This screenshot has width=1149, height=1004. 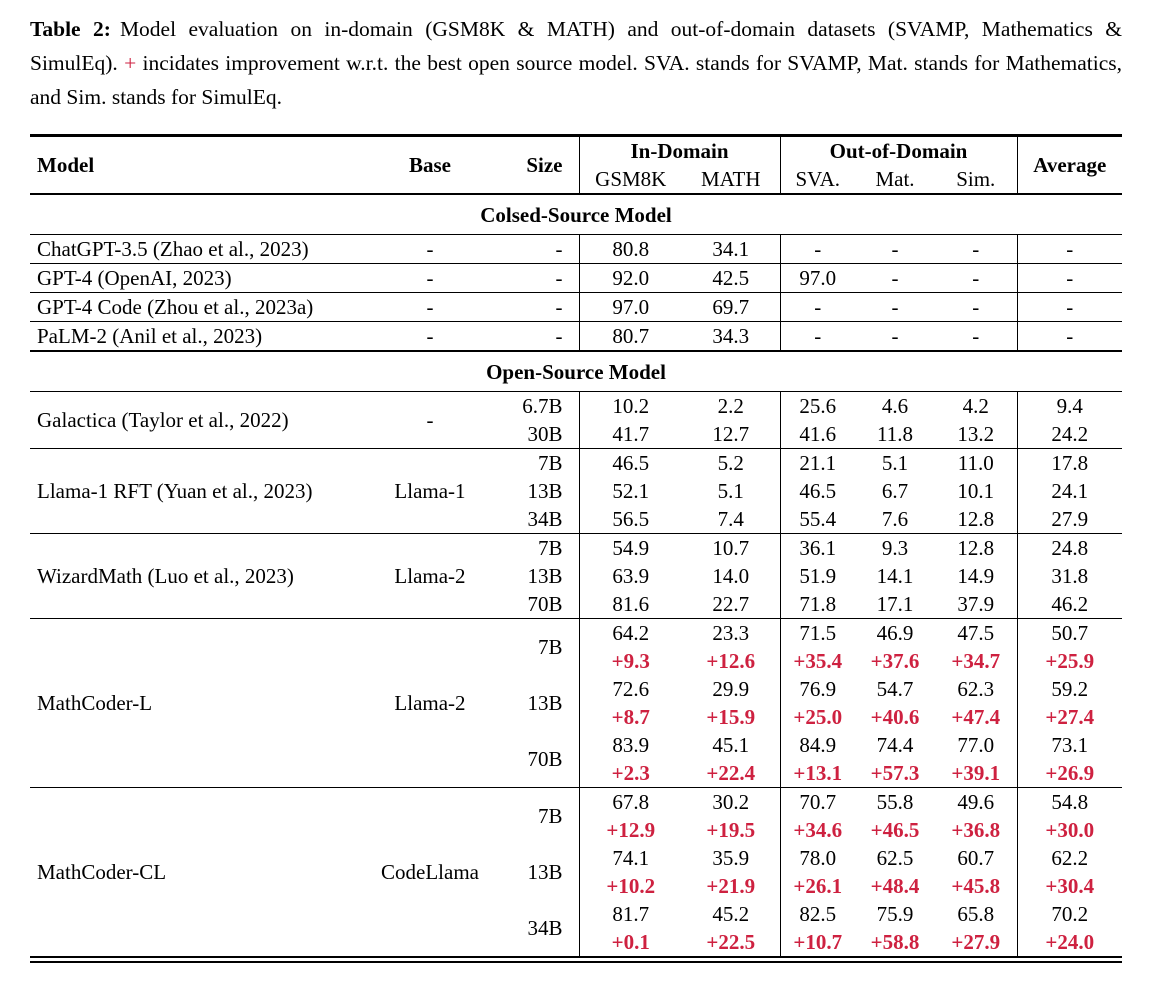 What do you see at coordinates (631, 914) in the screenshot?
I see `score-cell: 81.7` at bounding box center [631, 914].